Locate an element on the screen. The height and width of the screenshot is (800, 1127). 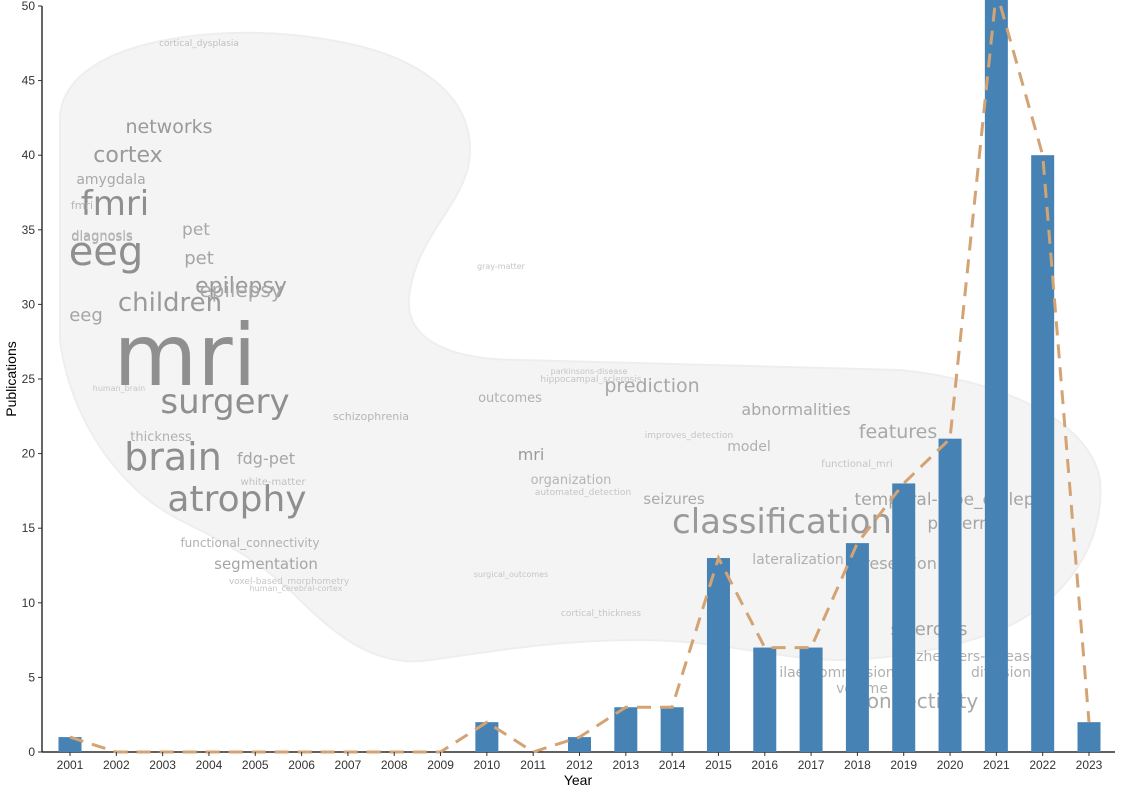
x-tick-label: 2006 is located at coordinates (301, 765).